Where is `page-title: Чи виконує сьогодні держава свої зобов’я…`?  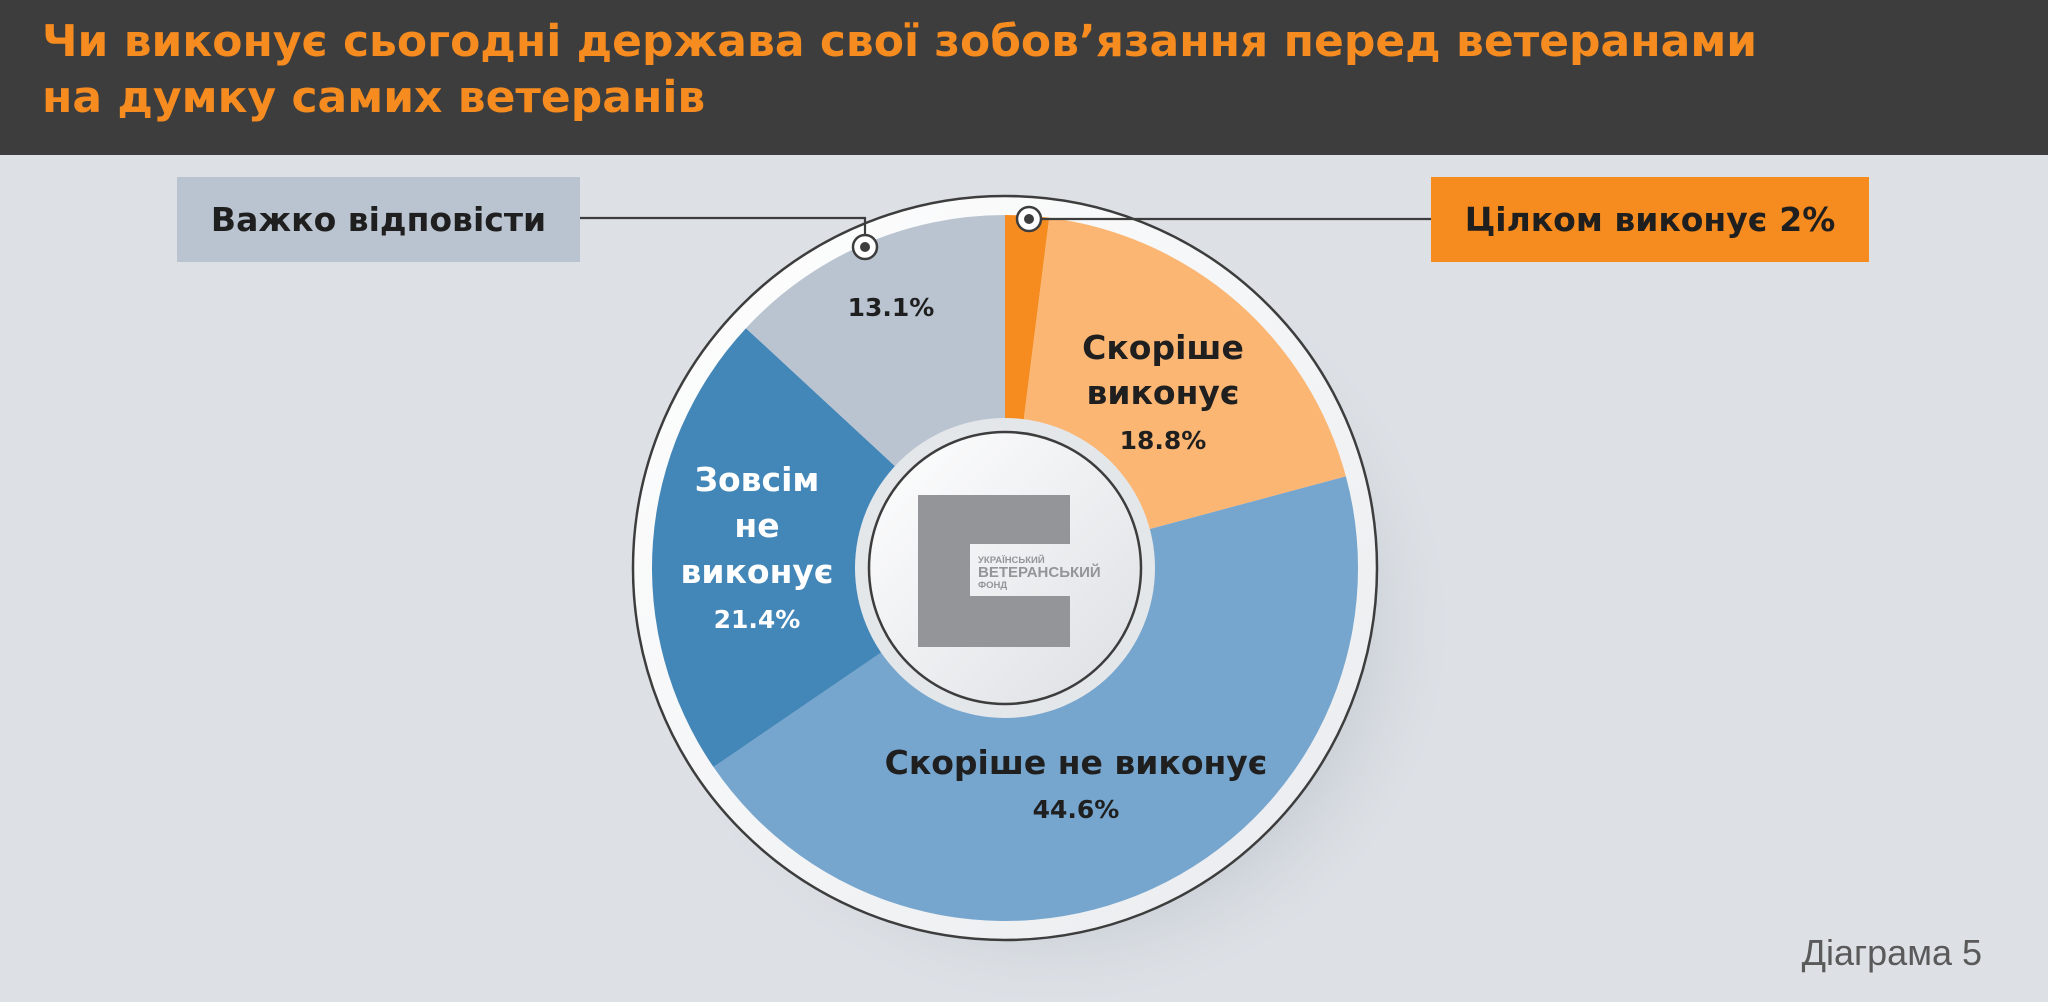 page-title: Чи виконує сьогодні держава свої зобов’я… is located at coordinates (1022, 70).